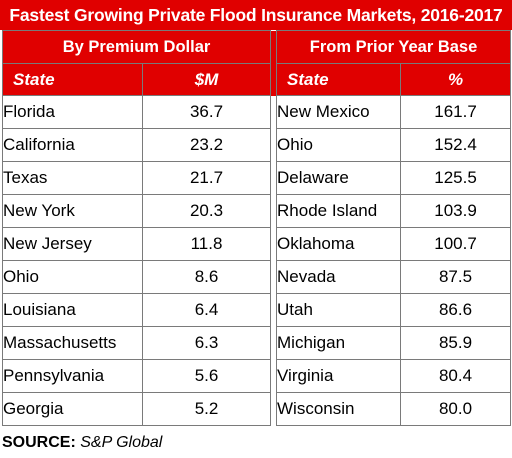  Describe the element at coordinates (206, 244) in the screenshot. I see `left-value-cell: 11.8` at that location.